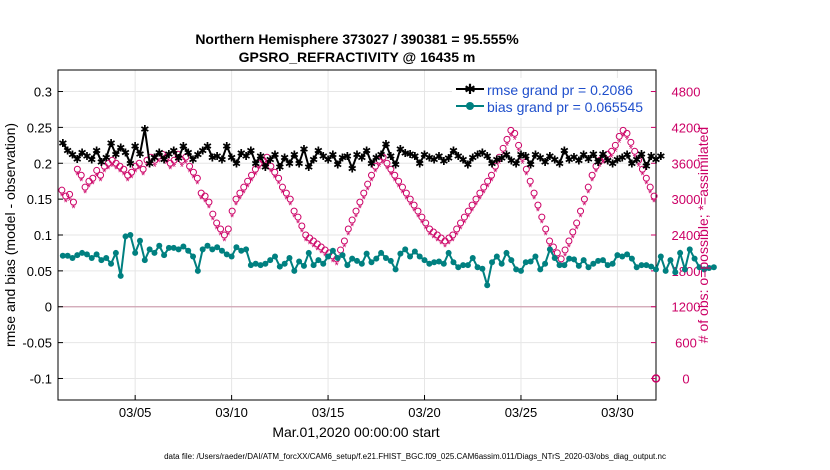 The height and width of the screenshot is (470, 830). What do you see at coordinates (42, 235) in the screenshot?
I see `y-axis-left: -0.1 -0.05 0 0.05 0.1 0.15 0.2 0.25 0.3` at bounding box center [42, 235].